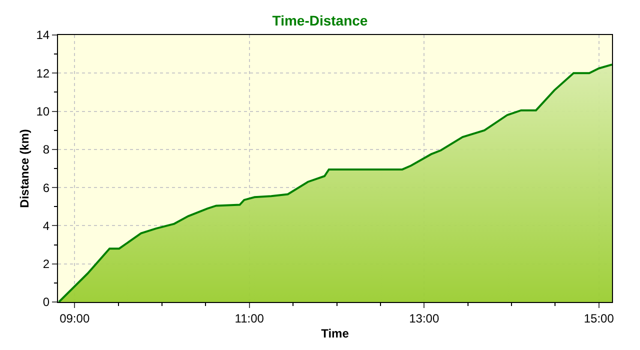  Describe the element at coordinates (46, 225) in the screenshot. I see `y-tick-label: 4` at that location.